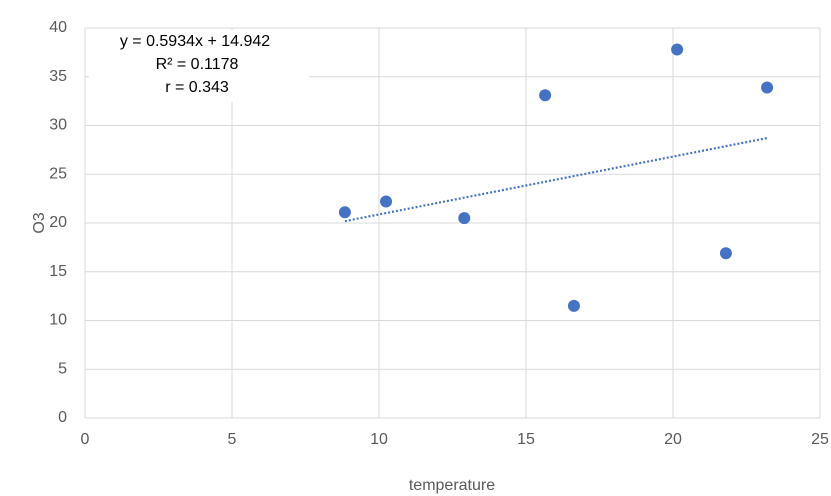 This screenshot has width=831, height=496. I want to click on annotation-box, so click(199, 66).